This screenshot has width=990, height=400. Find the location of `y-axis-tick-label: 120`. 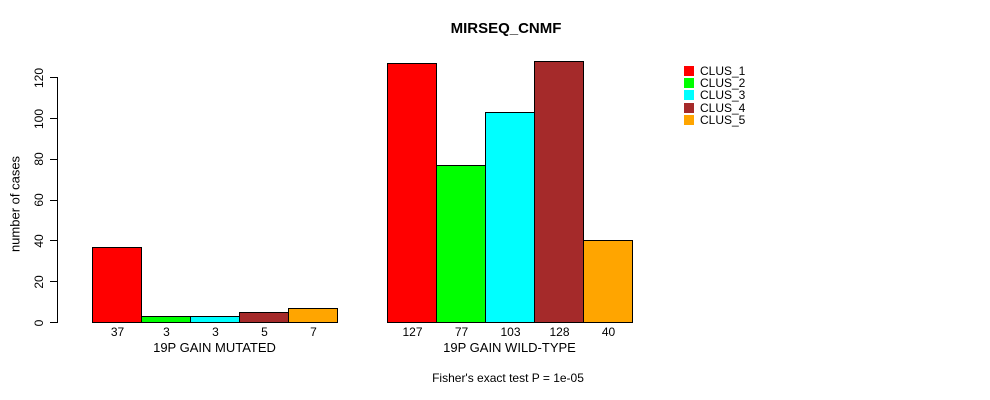

y-axis-tick-label: 120 is located at coordinates (39, 77).